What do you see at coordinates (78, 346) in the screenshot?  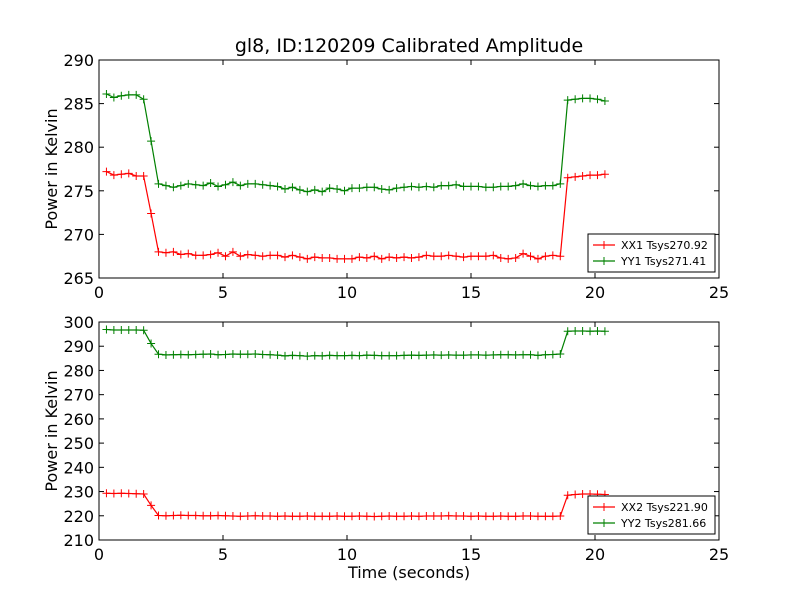 I see `bottom-plot-y-tick-label: 290` at bounding box center [78, 346].